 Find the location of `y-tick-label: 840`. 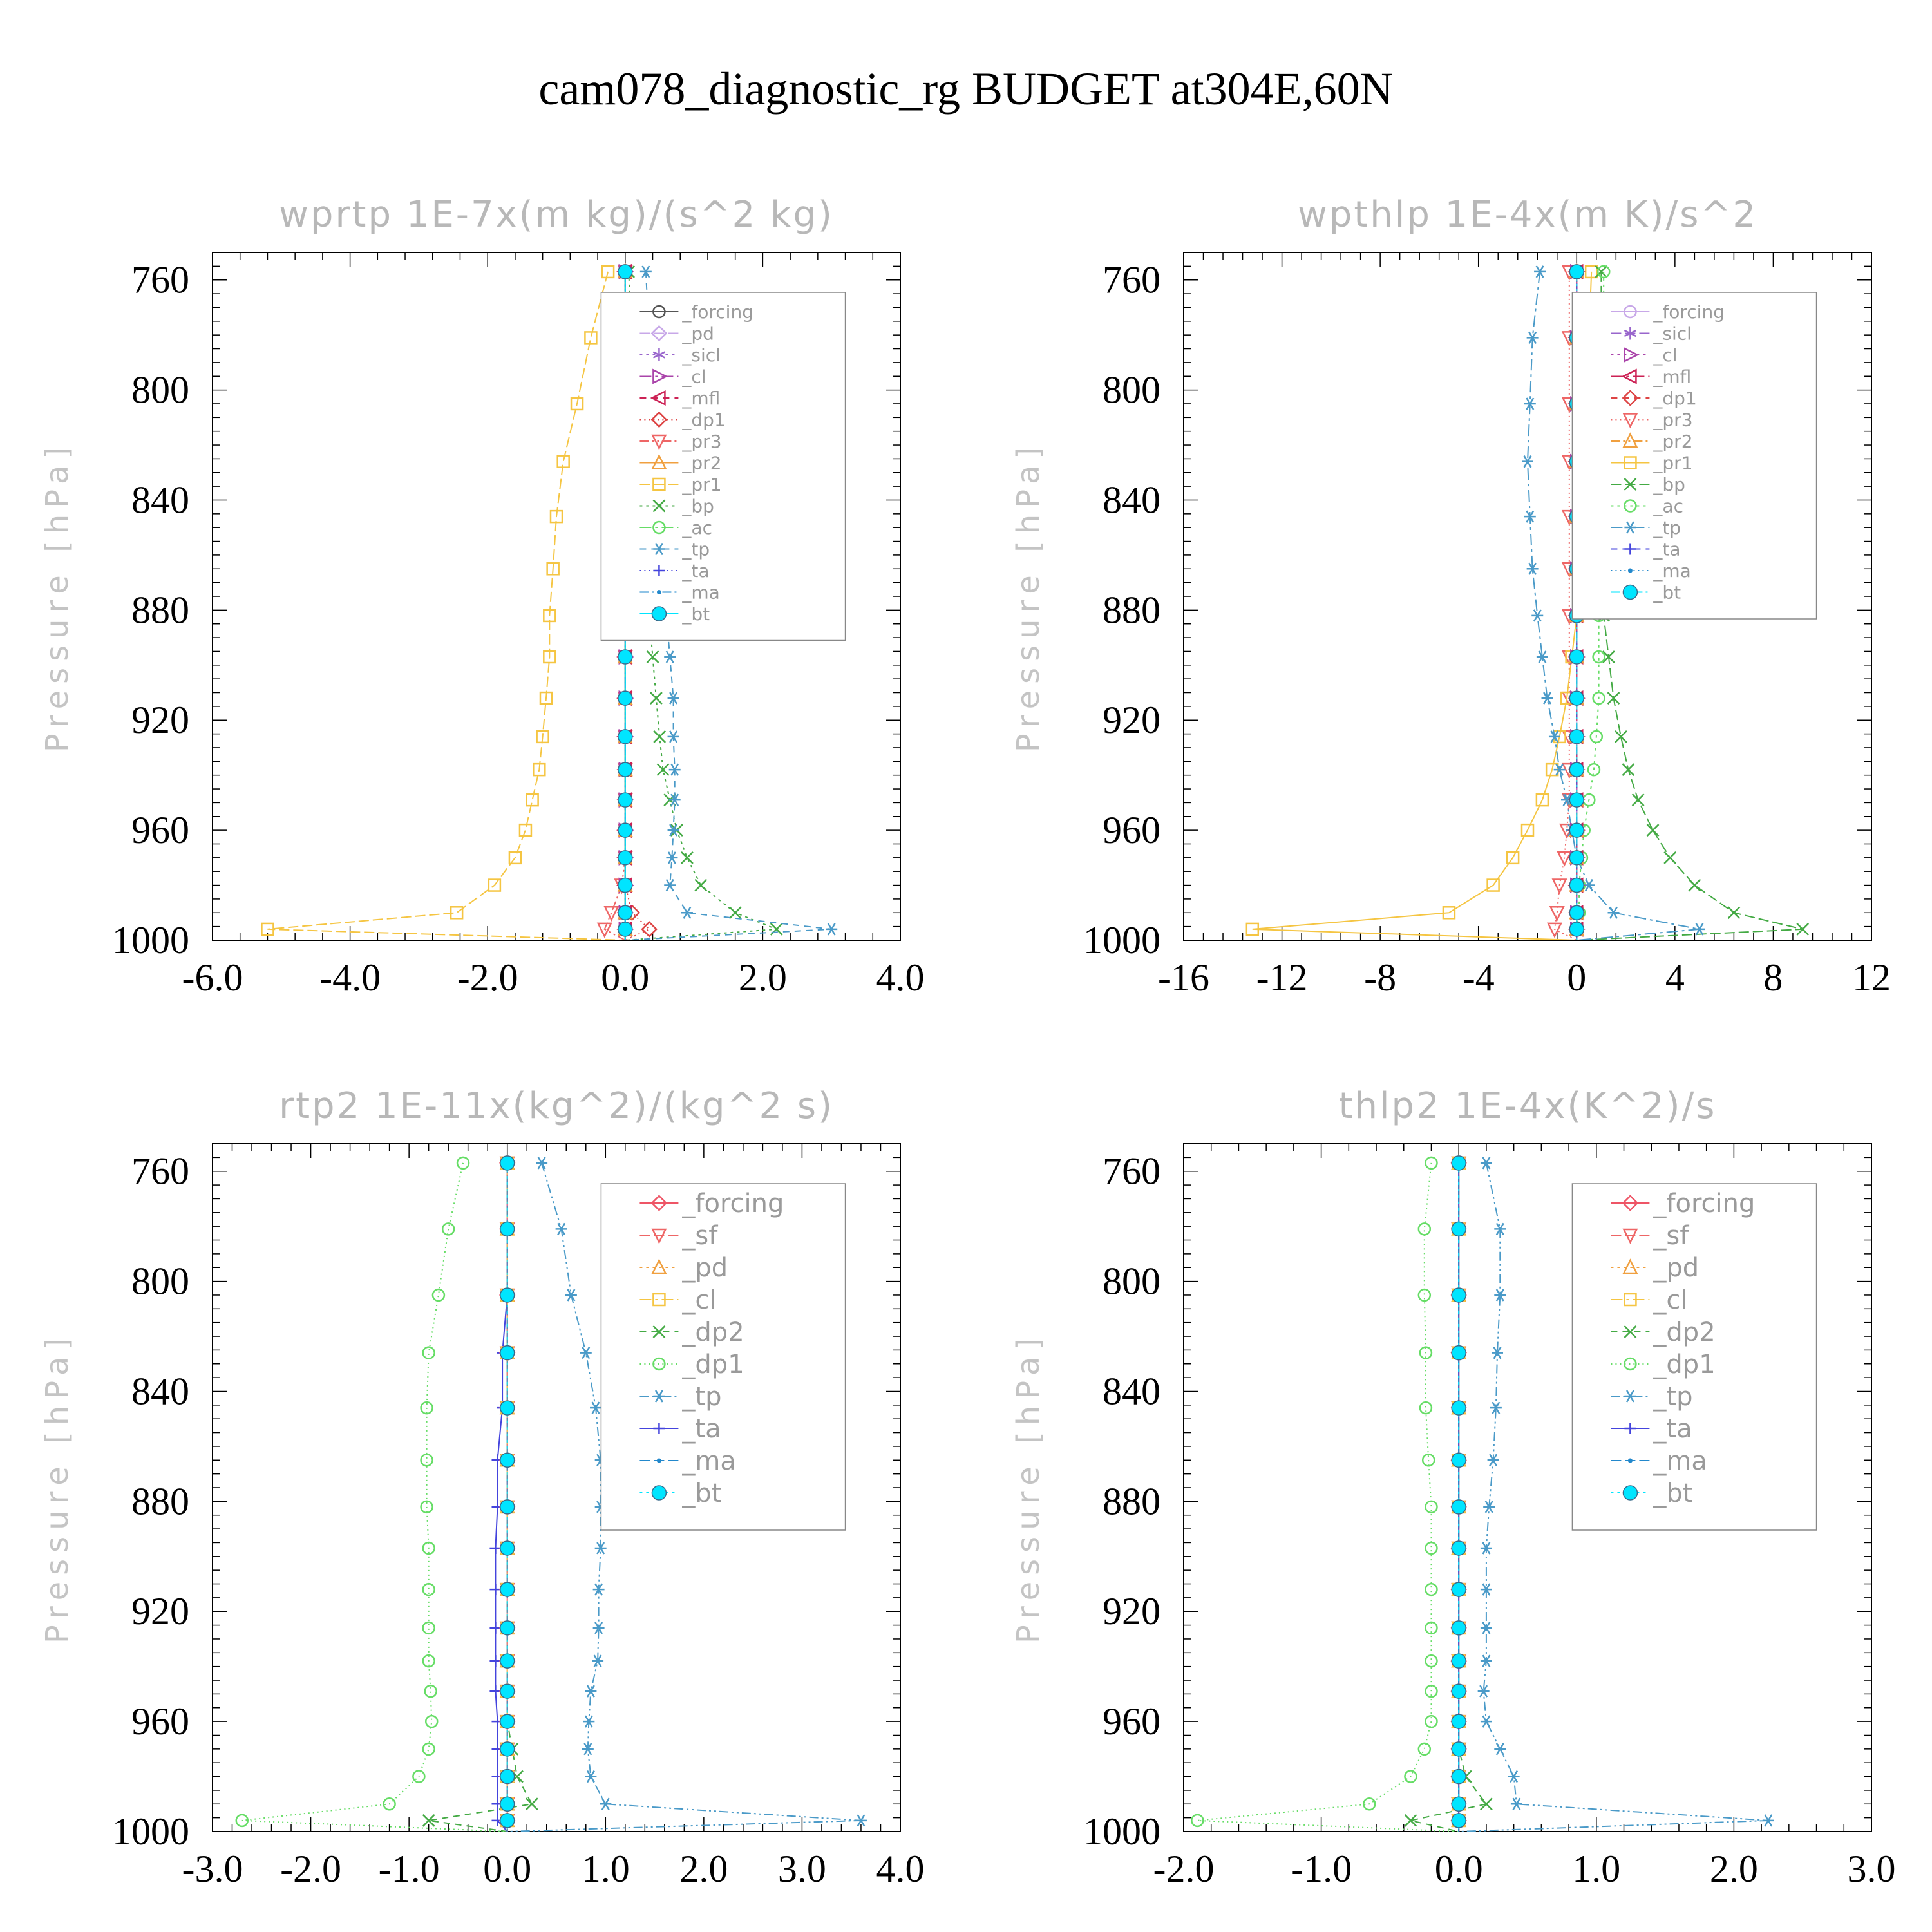

y-tick-label: 840 is located at coordinates (1131, 1391).